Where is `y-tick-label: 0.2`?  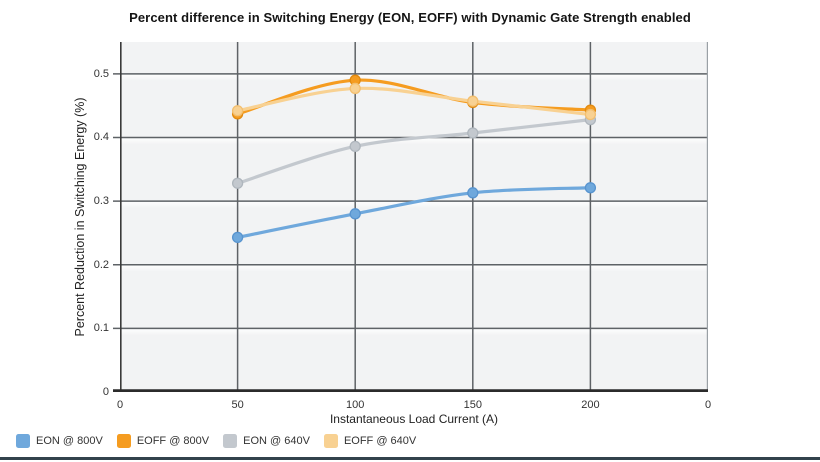 y-tick-label: 0.2 is located at coordinates (101, 264).